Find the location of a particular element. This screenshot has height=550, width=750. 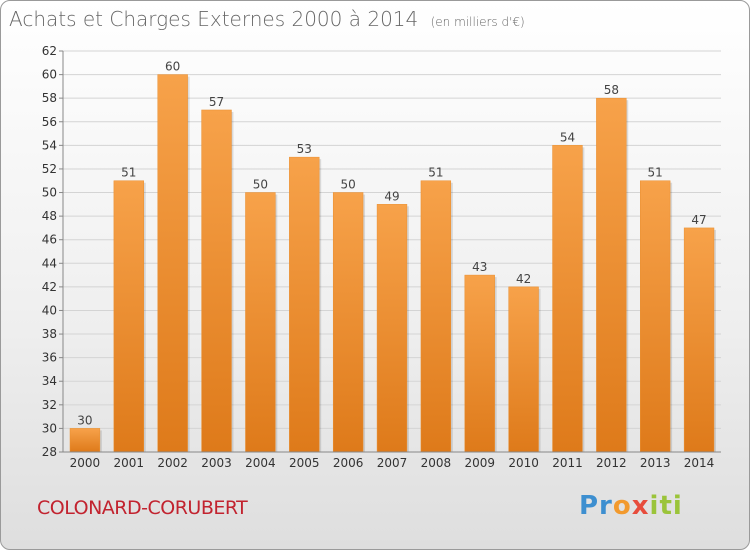

y-tick-label: 28 is located at coordinates (49, 452).